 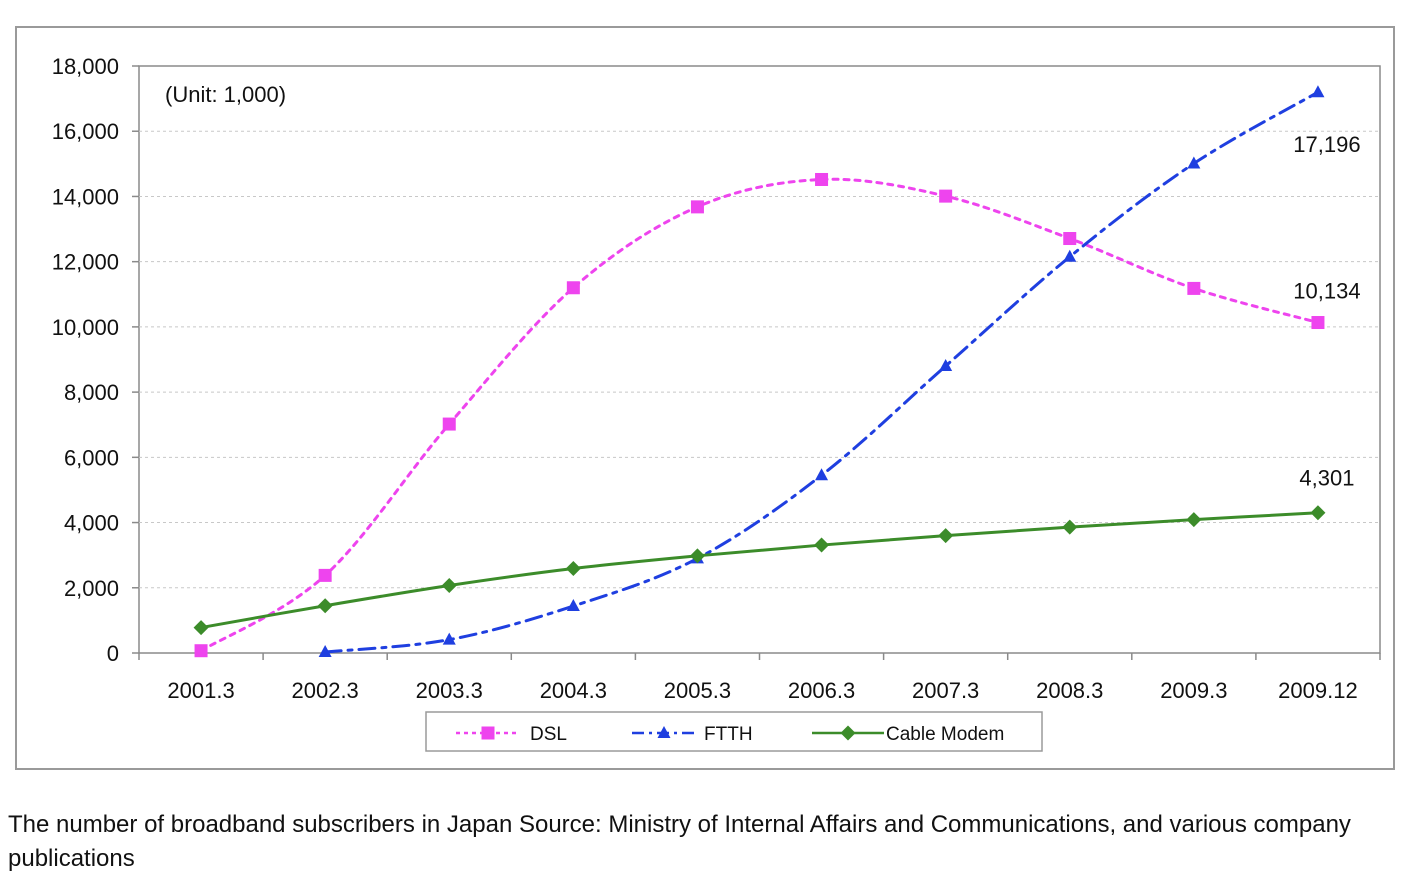 I want to click on unit-note: (Unit: 1,000), so click(x=225, y=94).